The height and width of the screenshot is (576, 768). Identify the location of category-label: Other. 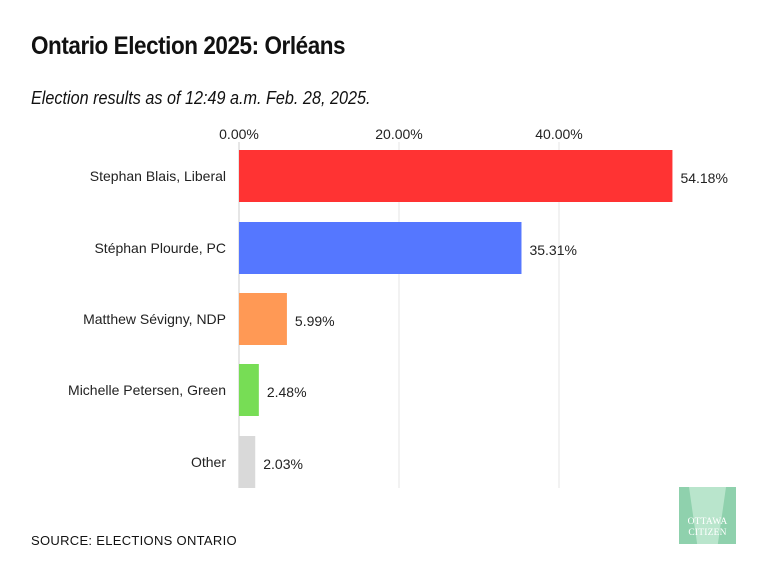
(208, 462).